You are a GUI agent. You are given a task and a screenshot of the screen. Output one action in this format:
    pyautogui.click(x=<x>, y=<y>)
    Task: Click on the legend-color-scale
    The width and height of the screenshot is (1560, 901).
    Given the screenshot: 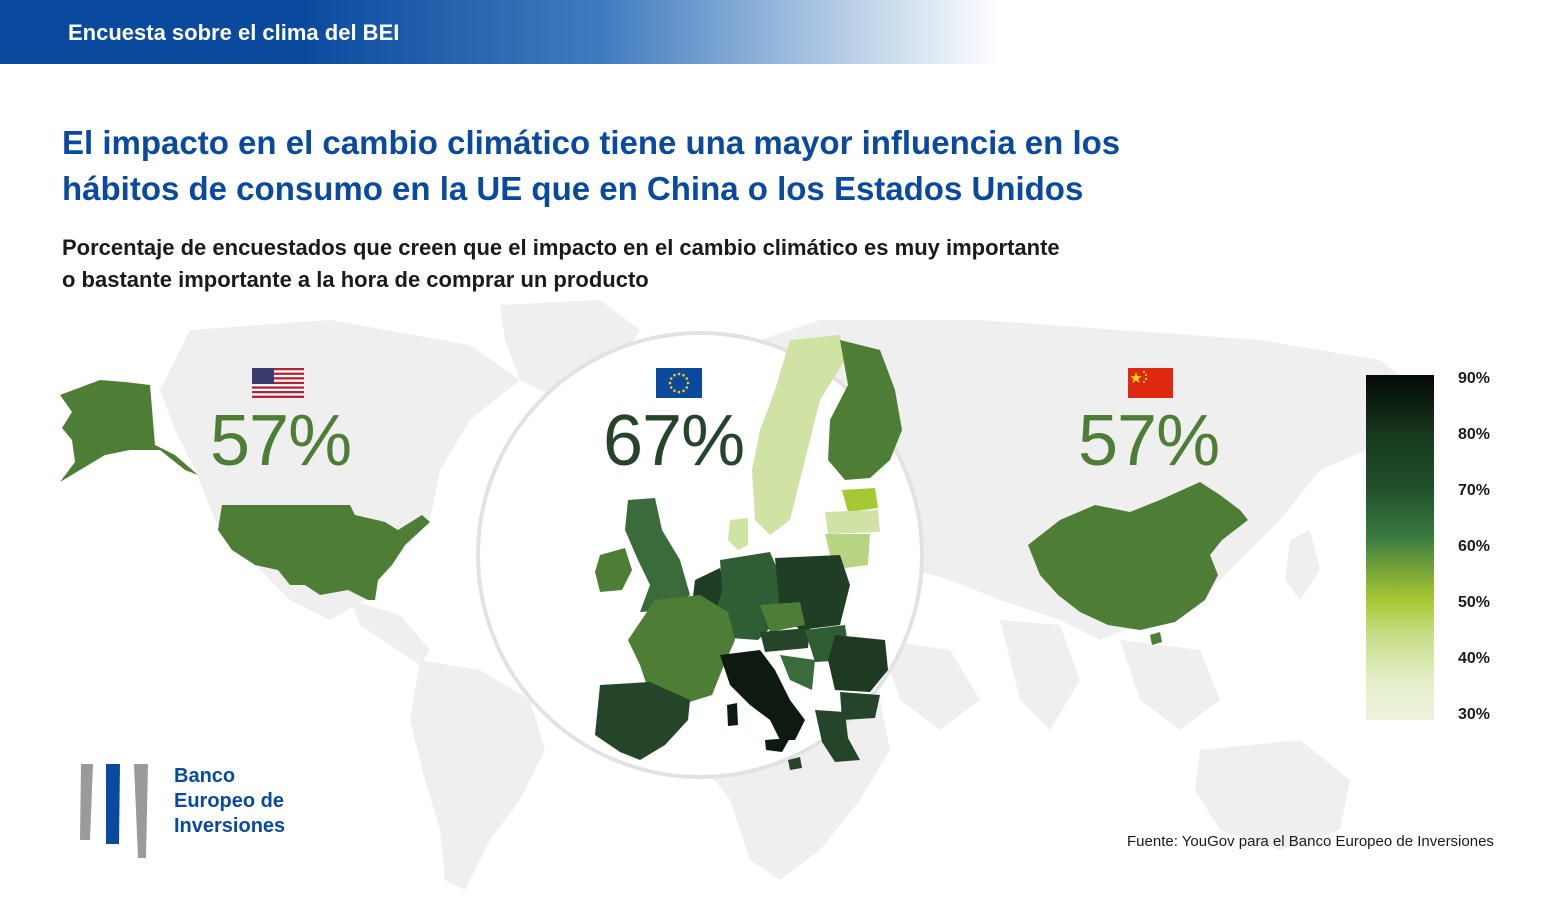 What is the action you would take?
    pyautogui.click(x=1400, y=547)
    